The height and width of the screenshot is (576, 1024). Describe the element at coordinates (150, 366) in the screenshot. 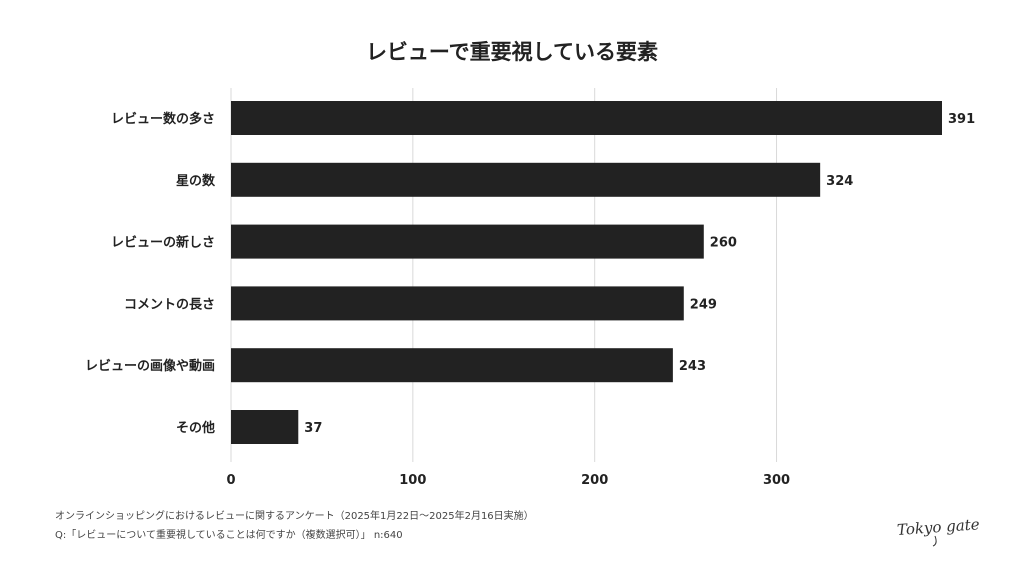

I see `category-label: レビューの画像や動画` at that location.